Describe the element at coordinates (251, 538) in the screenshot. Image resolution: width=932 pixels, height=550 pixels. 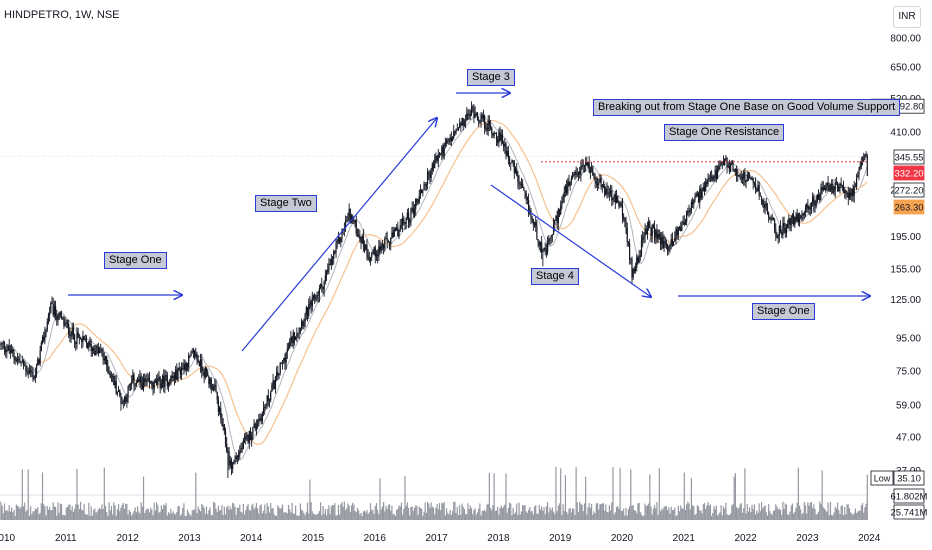
I see `year-tick-label: 2014` at that location.